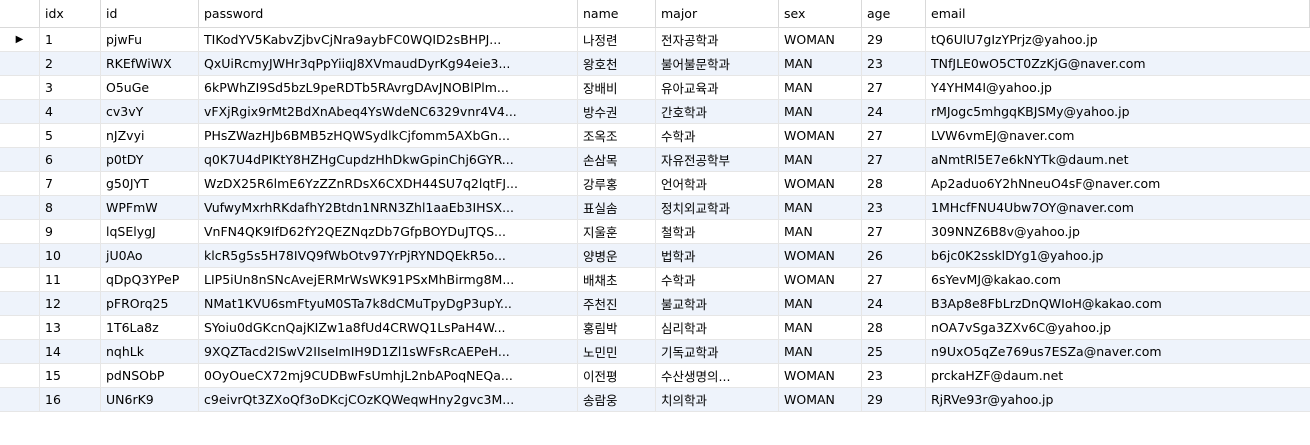 The width and height of the screenshot is (1310, 445). I want to click on cell-id: RKEfWiWX, so click(150, 63).